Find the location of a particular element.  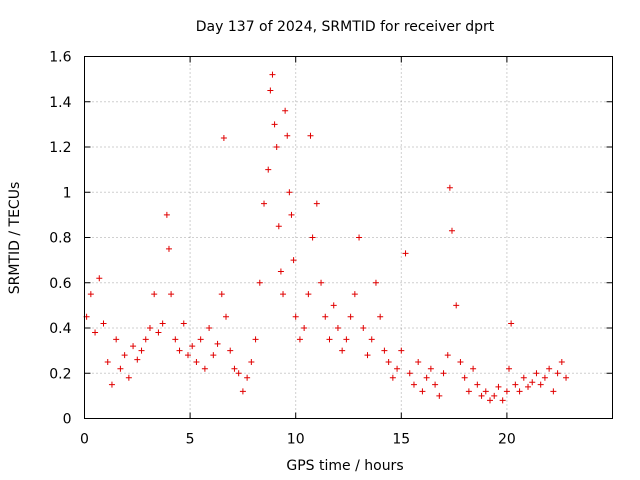

y-tick-label: 0.6 is located at coordinates (60, 284).